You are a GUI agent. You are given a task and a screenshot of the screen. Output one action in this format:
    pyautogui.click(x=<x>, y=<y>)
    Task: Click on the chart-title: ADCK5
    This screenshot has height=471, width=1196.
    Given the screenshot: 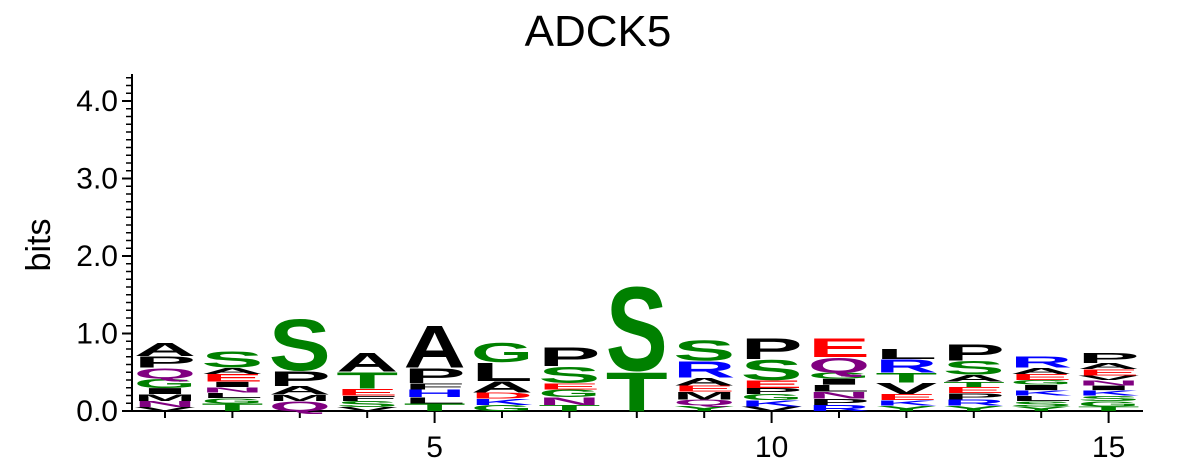 What is the action you would take?
    pyautogui.click(x=598, y=31)
    